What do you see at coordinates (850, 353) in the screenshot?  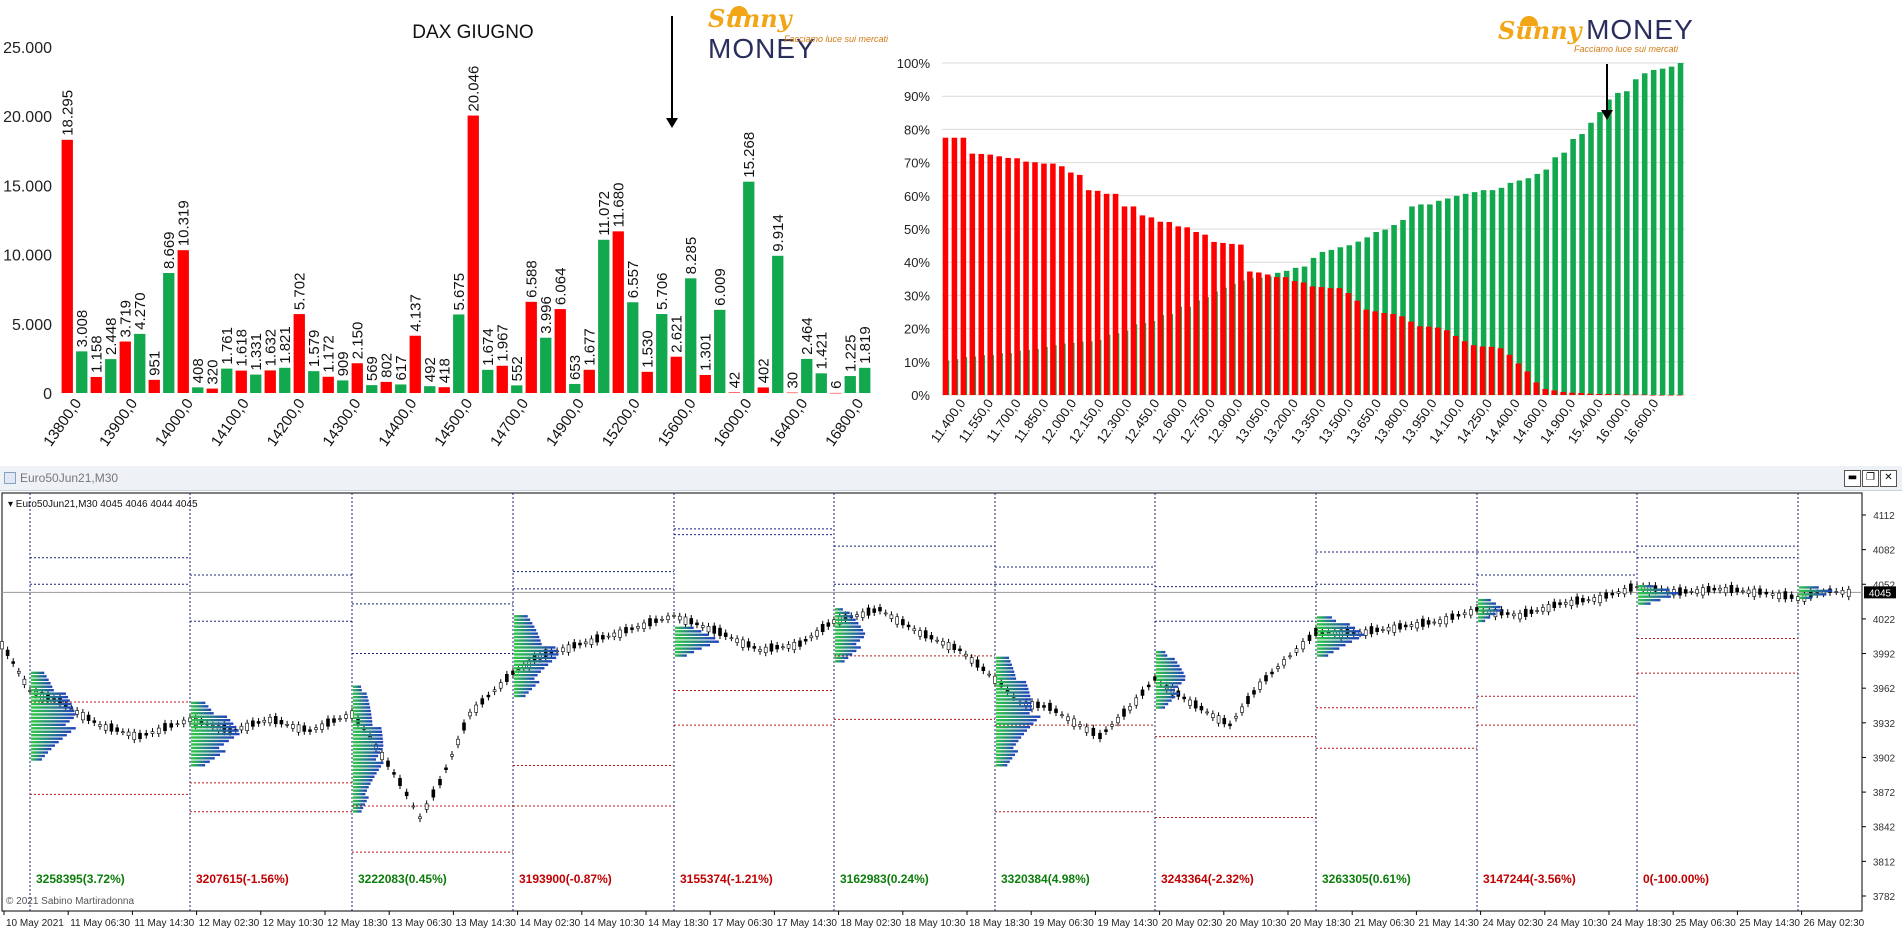 I see `bar-data-label: 1.225` at bounding box center [850, 353].